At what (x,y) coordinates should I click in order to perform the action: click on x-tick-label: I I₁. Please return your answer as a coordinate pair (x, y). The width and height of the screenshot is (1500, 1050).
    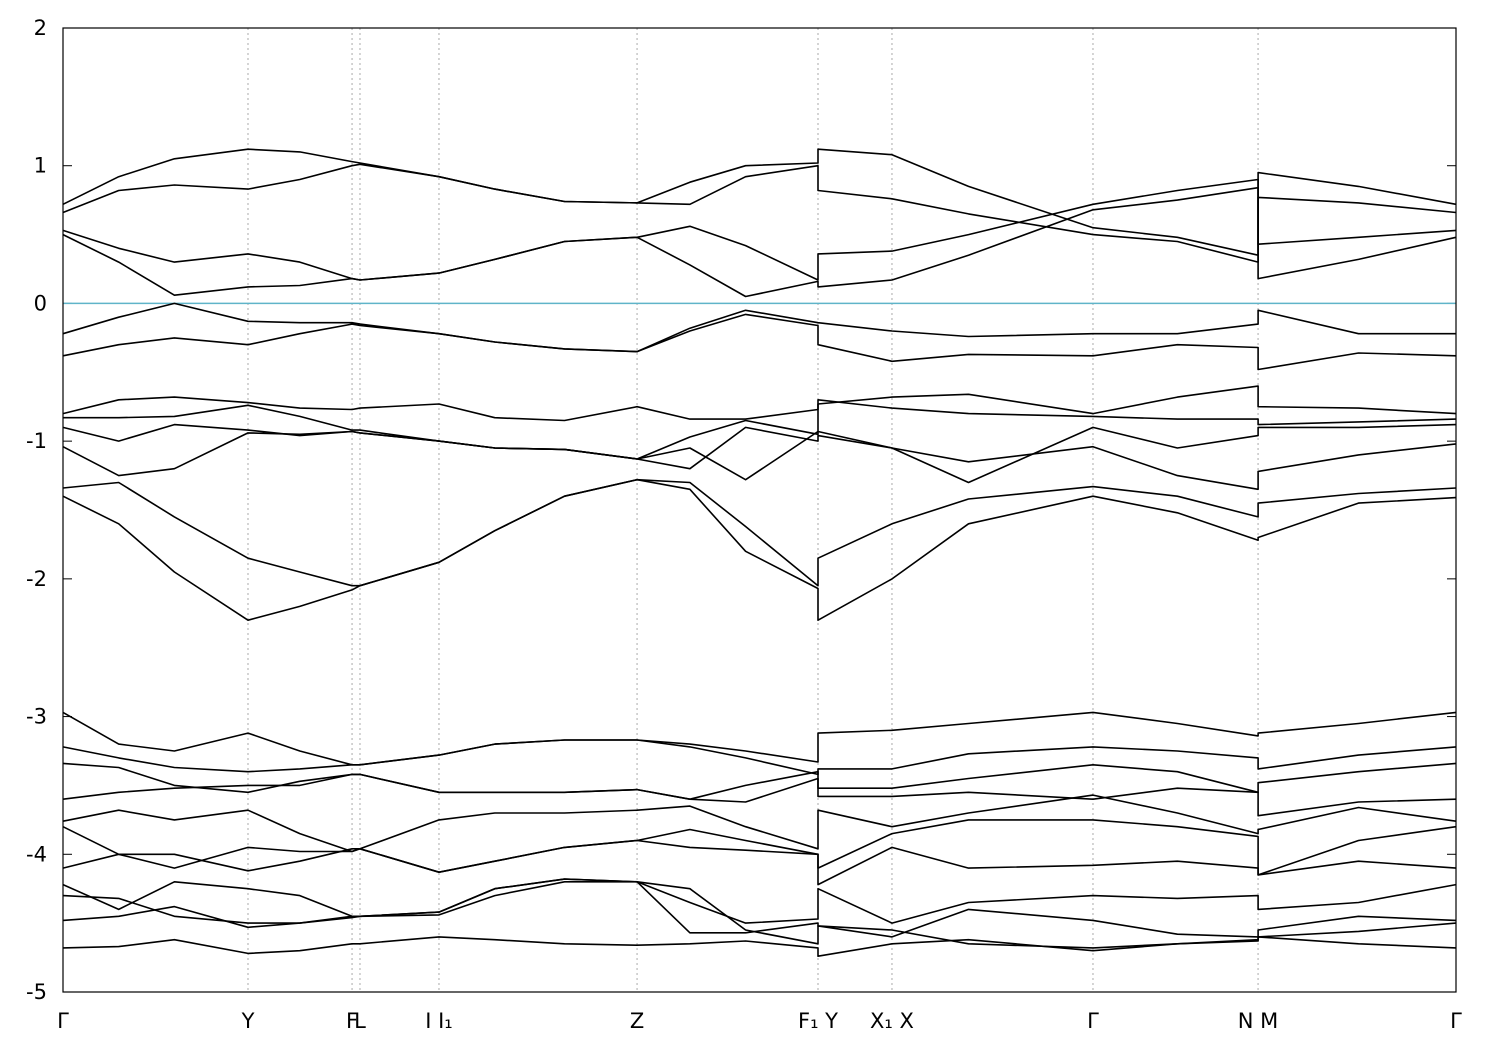
    Looking at the image, I should click on (438, 1021).